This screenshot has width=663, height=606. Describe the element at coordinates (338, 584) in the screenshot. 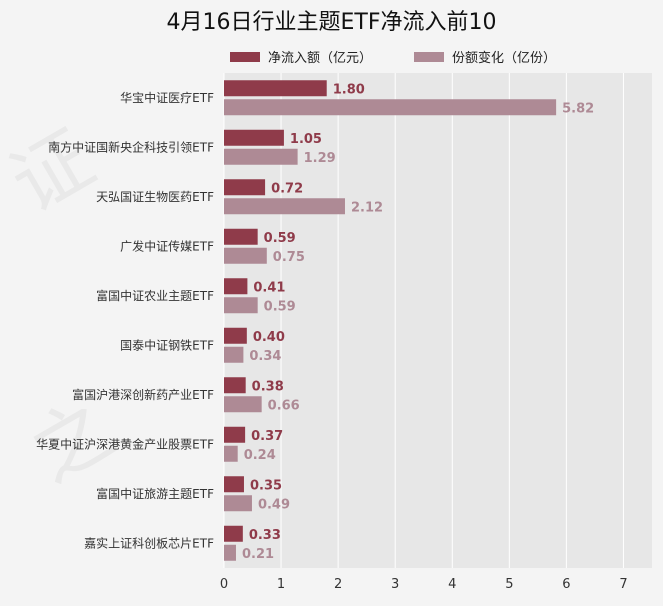

I see `x-tick-label: 2` at that location.